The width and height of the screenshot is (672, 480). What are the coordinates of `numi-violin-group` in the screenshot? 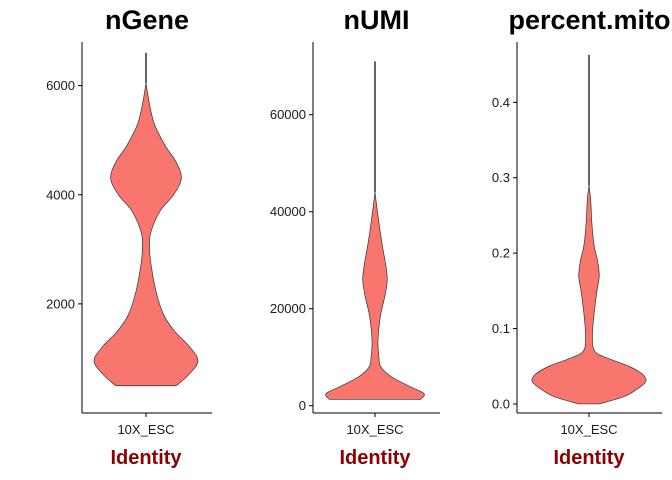 It's located at (375, 230).